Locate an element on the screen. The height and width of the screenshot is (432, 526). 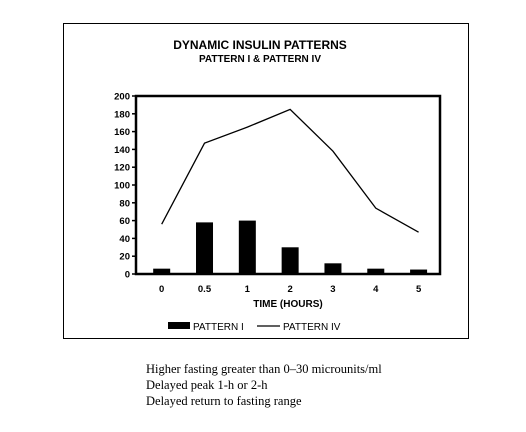
y-tick-label: 200 is located at coordinates (122, 97).